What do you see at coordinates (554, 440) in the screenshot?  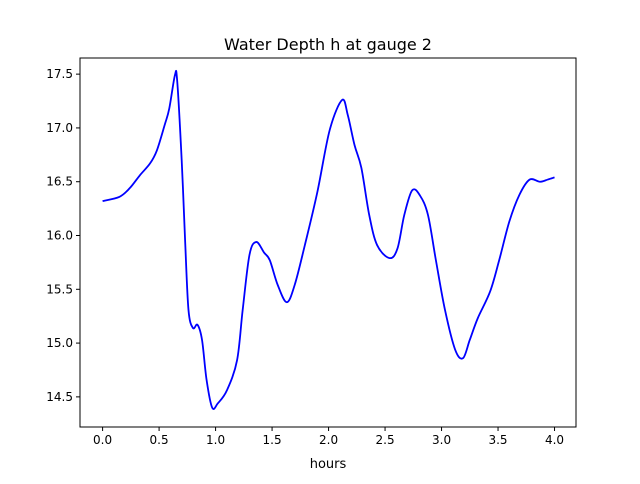 I see `x-tick-label: 4.0` at bounding box center [554, 440].